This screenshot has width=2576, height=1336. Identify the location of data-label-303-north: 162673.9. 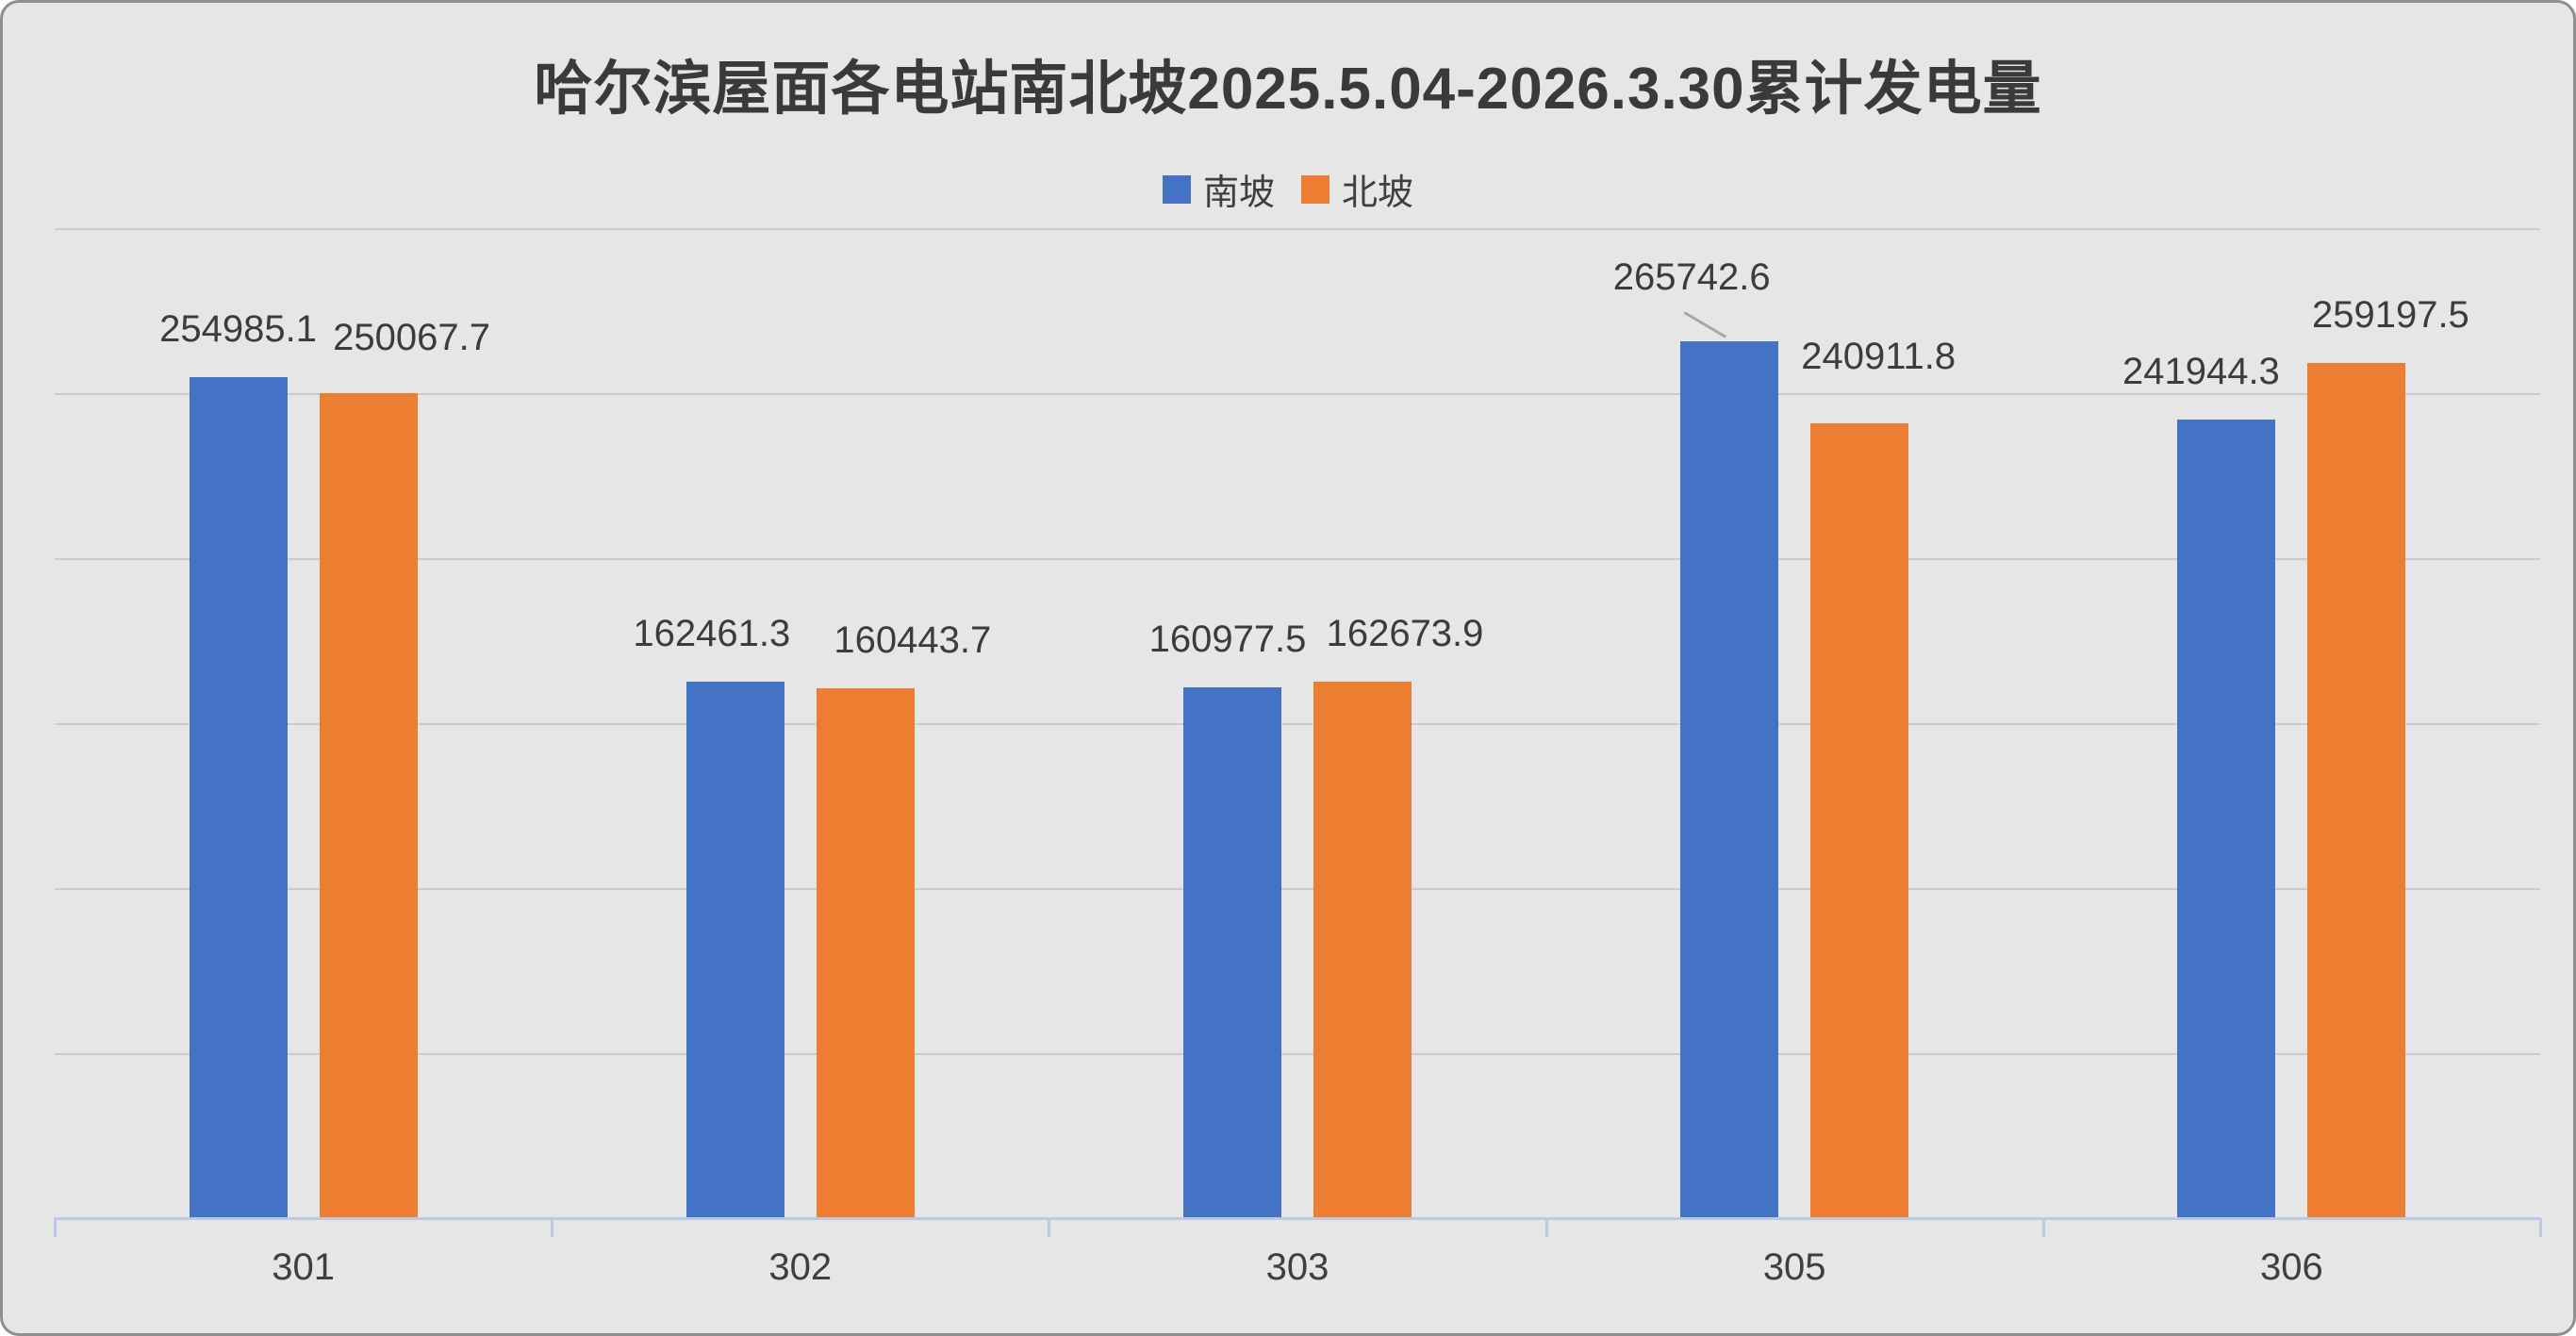
(1405, 633).